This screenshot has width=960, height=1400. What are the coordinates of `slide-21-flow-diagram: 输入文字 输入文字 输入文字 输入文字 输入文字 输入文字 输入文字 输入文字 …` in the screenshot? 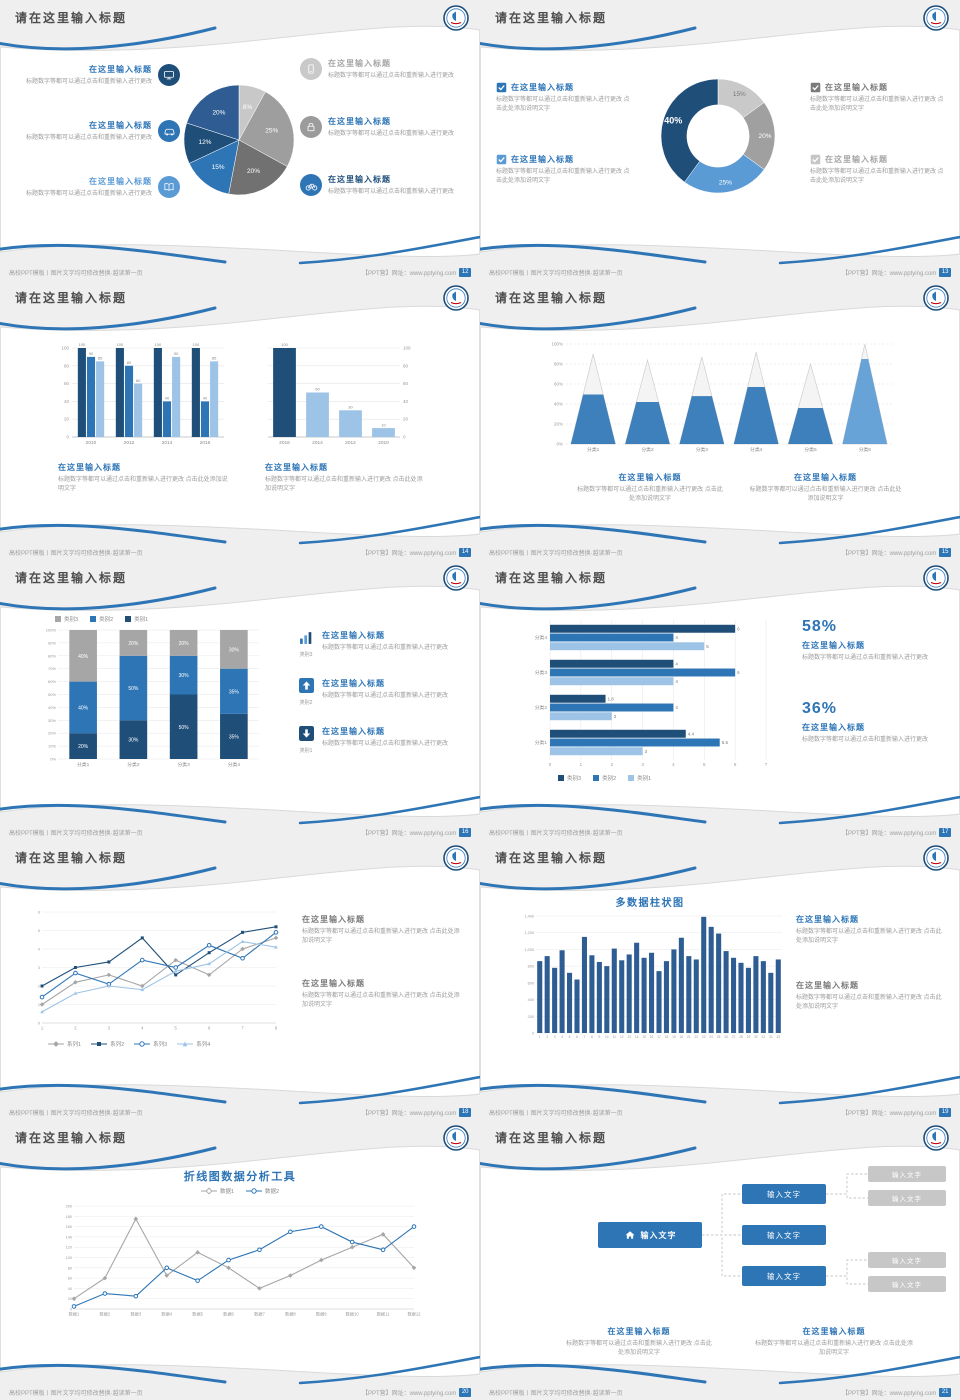 It's located at (720, 1260).